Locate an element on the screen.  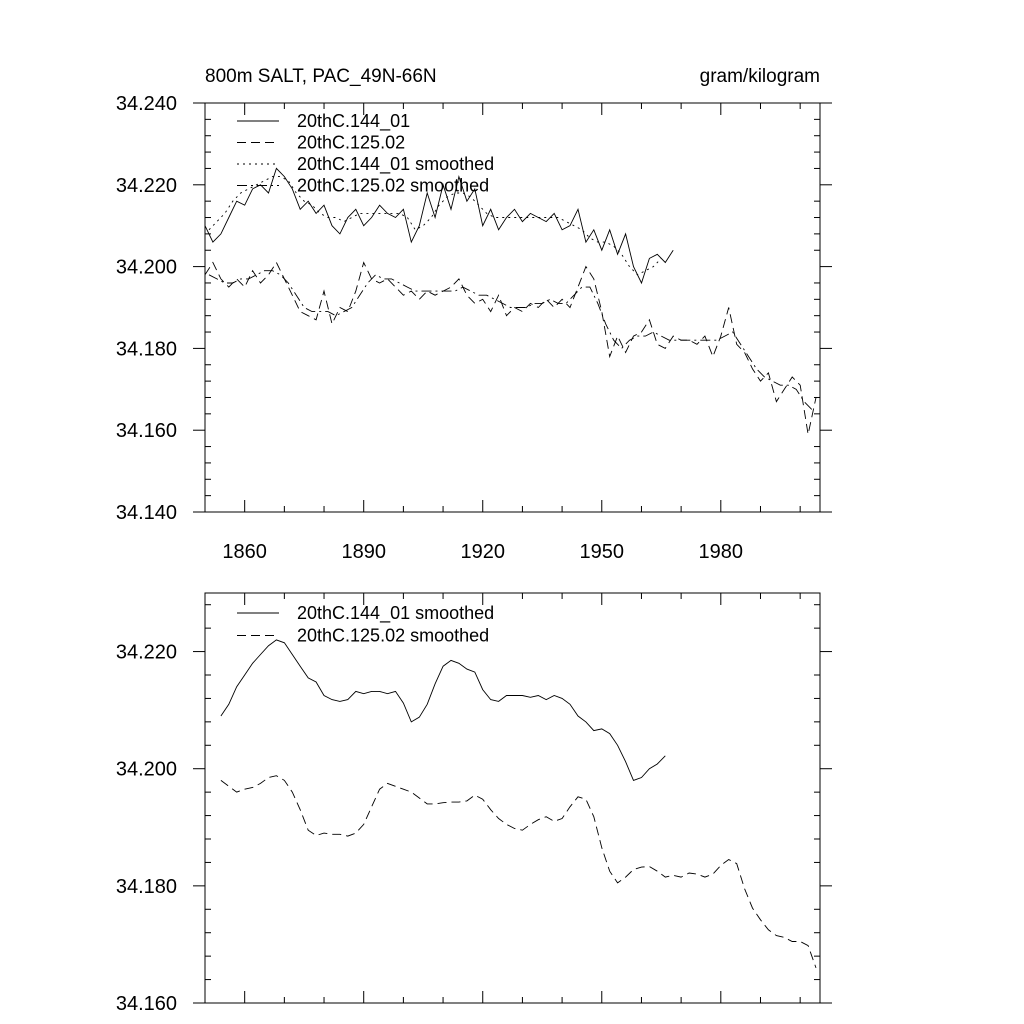
y-tick-label: 34.240 is located at coordinates (146, 104).